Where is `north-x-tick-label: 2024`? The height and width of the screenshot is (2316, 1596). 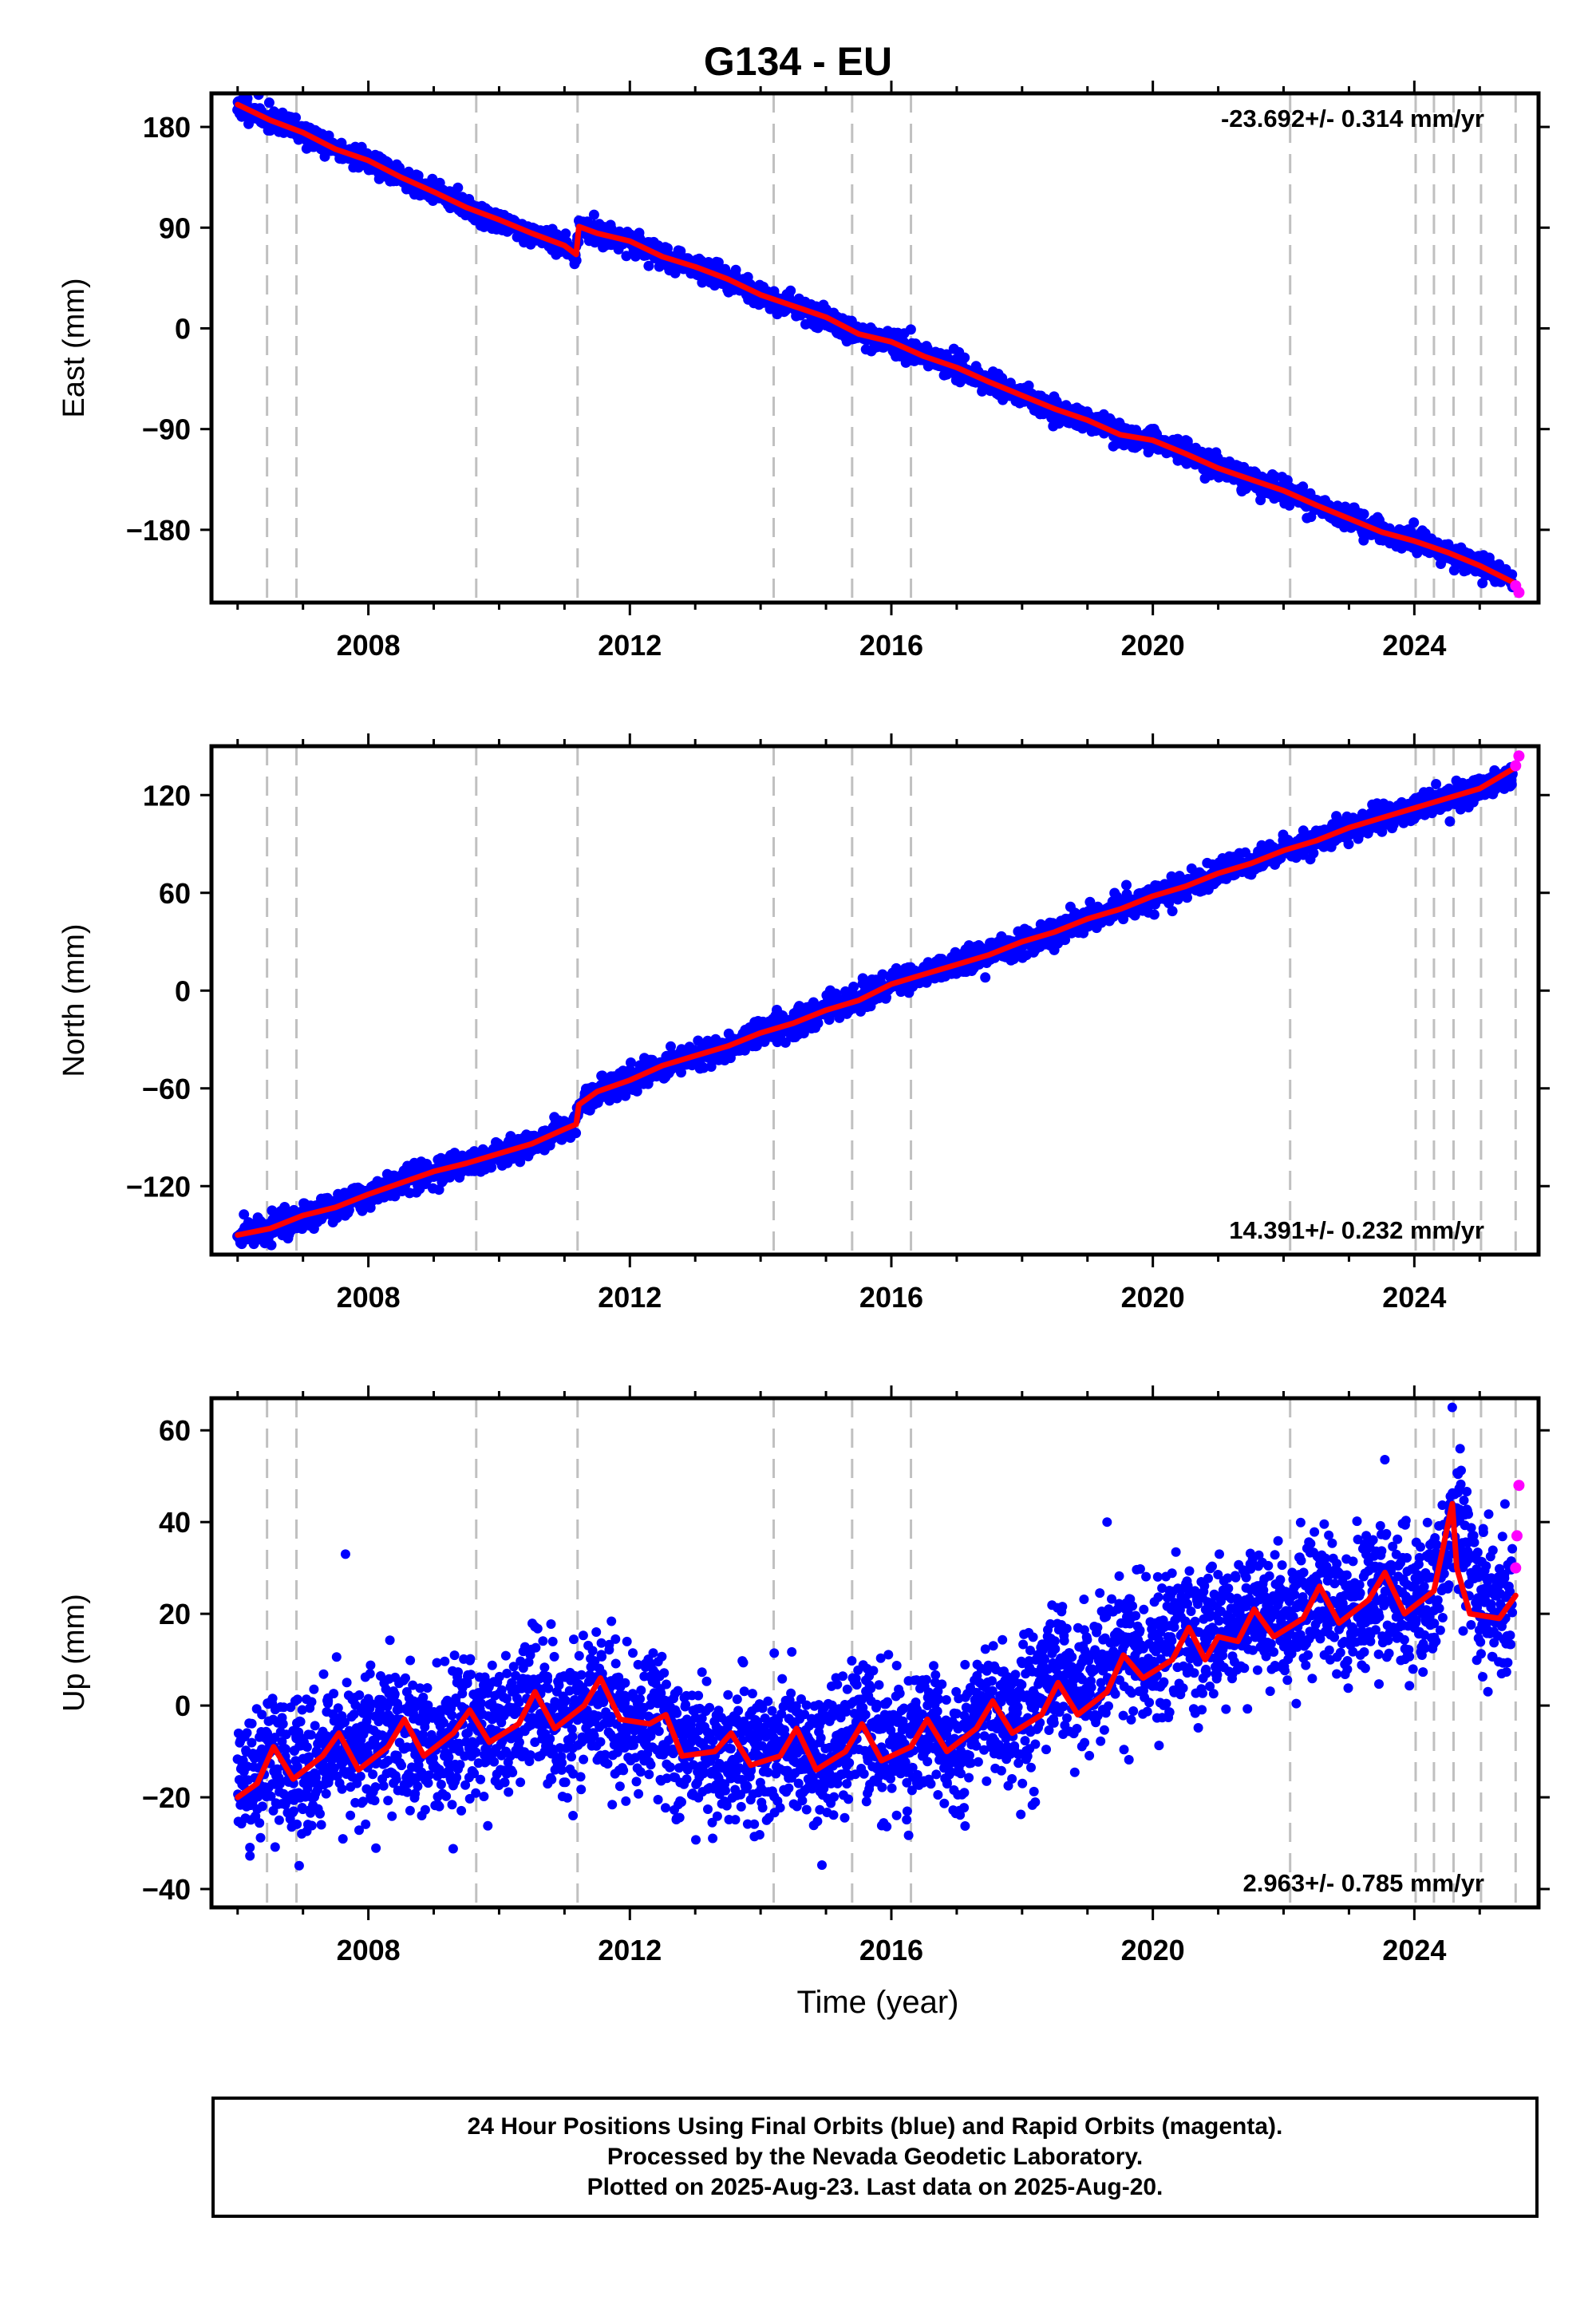 north-x-tick-label: 2024 is located at coordinates (1414, 1297).